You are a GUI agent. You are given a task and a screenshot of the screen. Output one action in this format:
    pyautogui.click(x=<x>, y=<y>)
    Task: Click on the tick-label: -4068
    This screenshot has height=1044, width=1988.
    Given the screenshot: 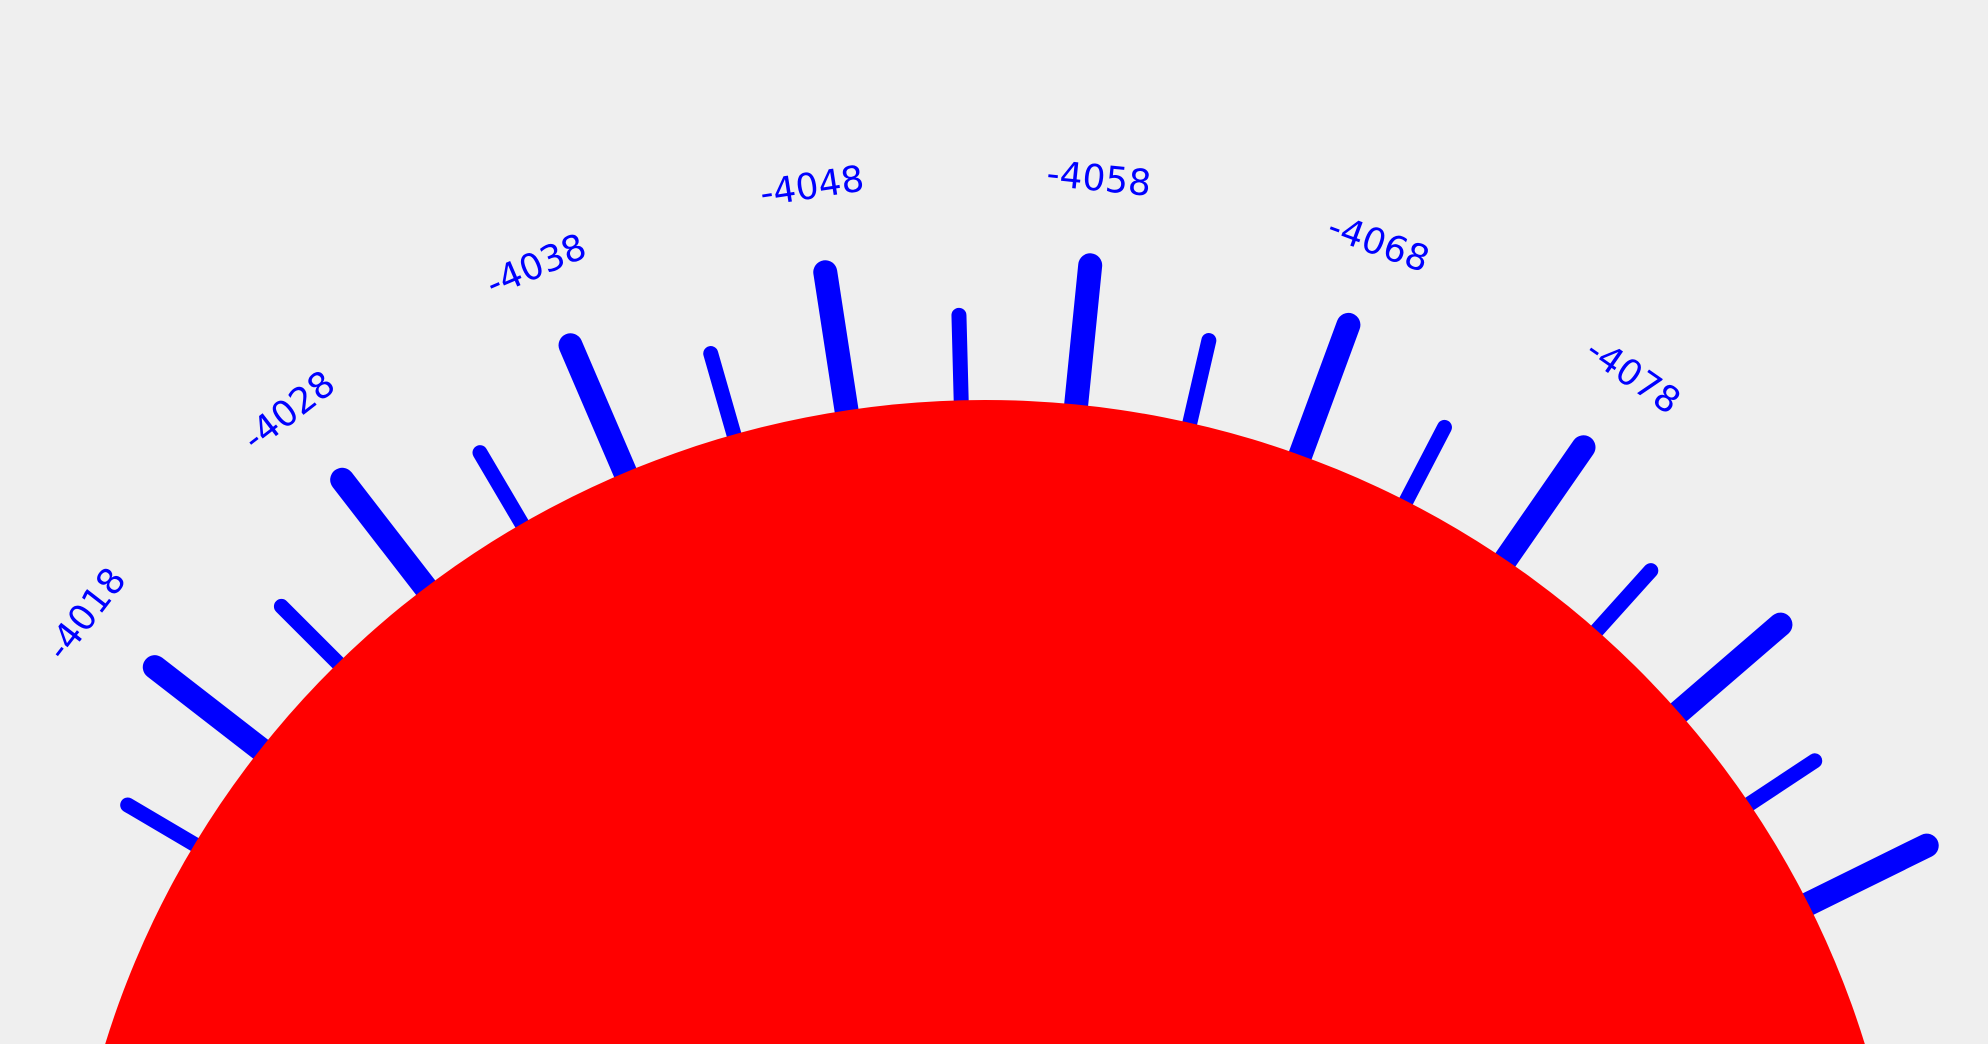 What is the action you would take?
    pyautogui.click(x=1378, y=243)
    